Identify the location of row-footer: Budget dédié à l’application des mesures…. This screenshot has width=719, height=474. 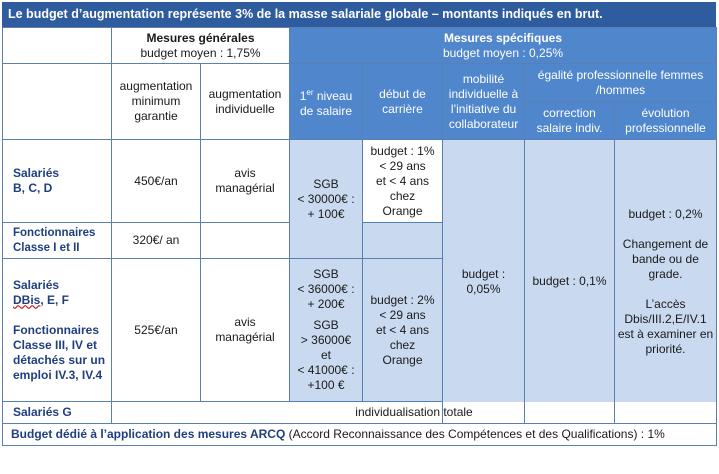
(359, 434).